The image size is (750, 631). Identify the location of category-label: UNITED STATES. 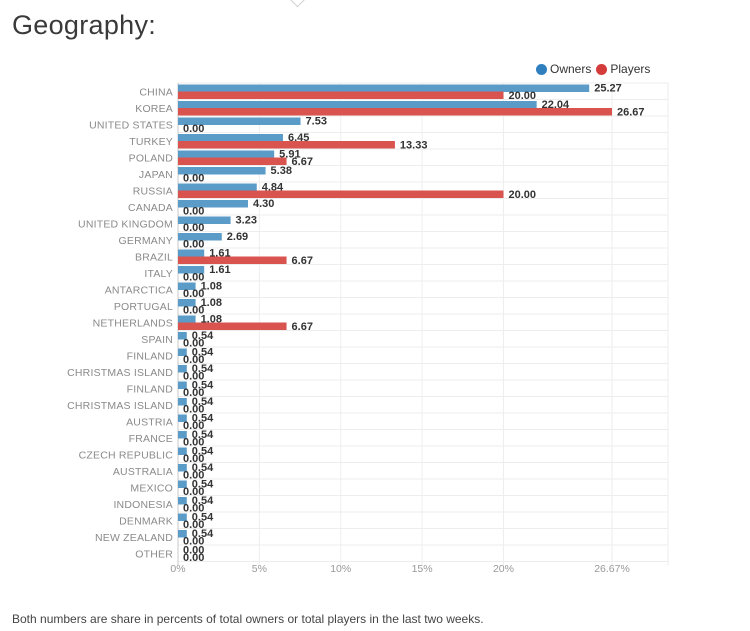
(131, 126).